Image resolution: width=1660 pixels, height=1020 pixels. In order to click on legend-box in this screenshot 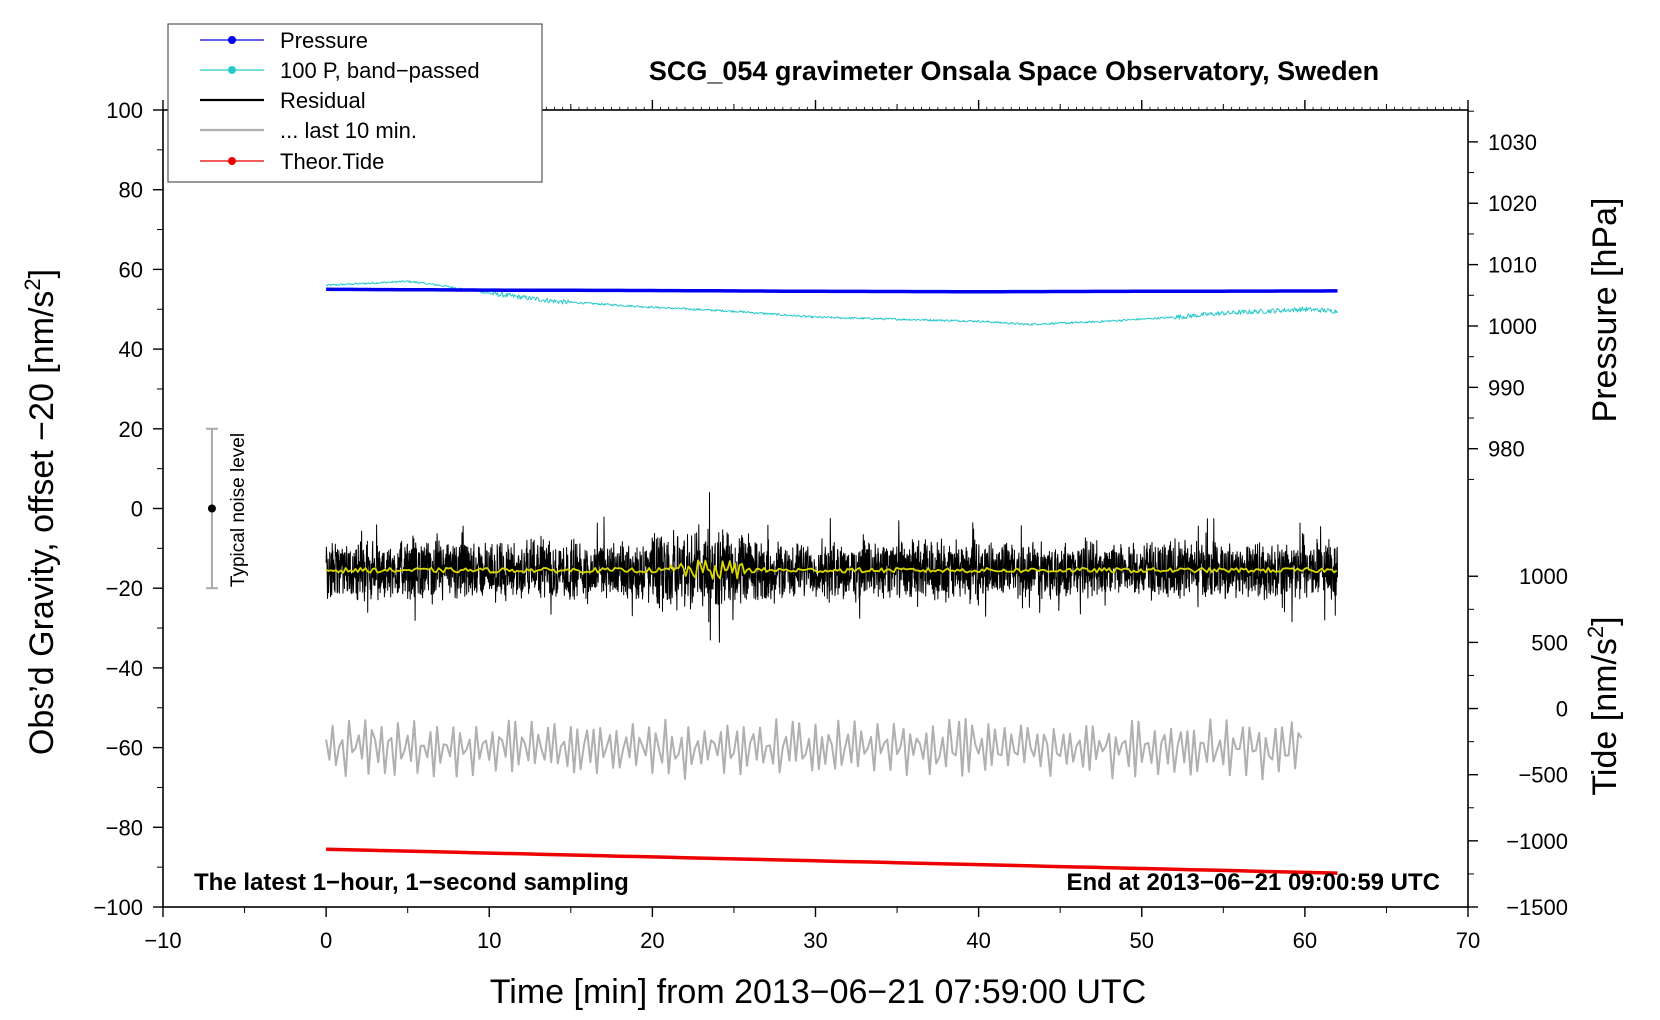, I will do `click(355, 103)`.